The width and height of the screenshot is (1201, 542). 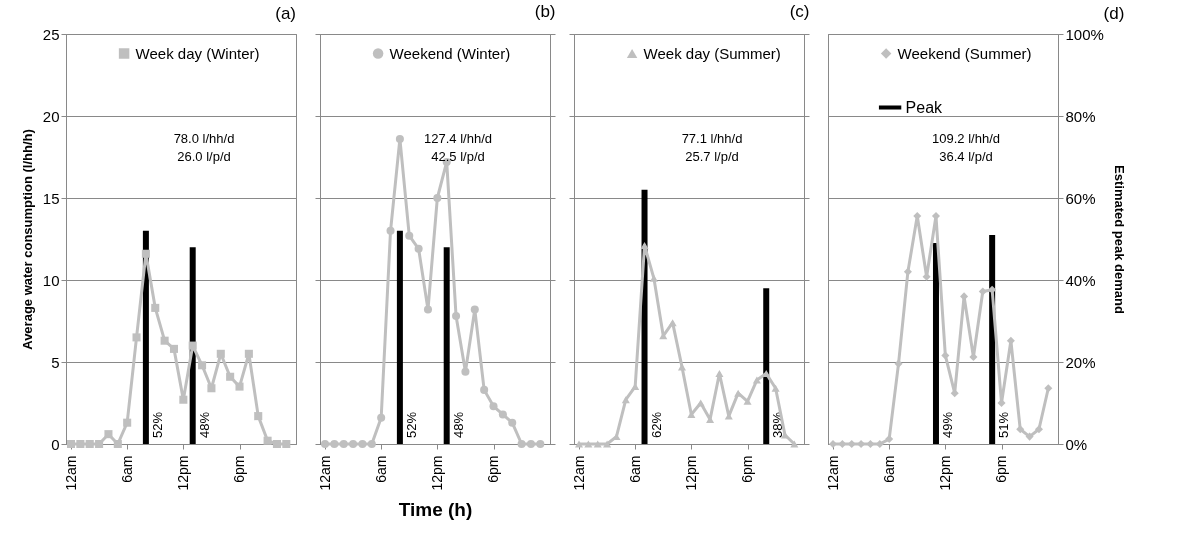 What do you see at coordinates (55, 444) in the screenshot?
I see `y-tick-label: 0` at bounding box center [55, 444].